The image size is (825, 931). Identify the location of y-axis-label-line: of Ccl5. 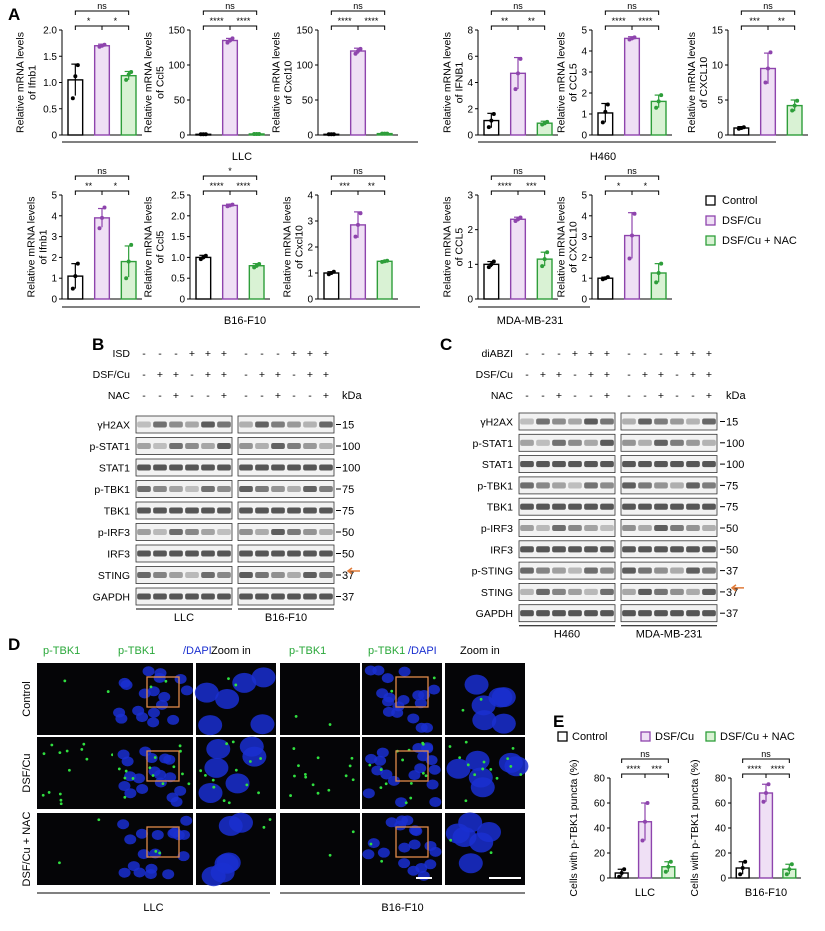
(161, 82).